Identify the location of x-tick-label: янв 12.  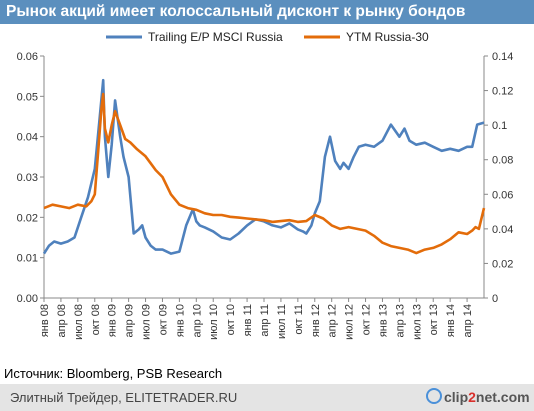
(316, 320).